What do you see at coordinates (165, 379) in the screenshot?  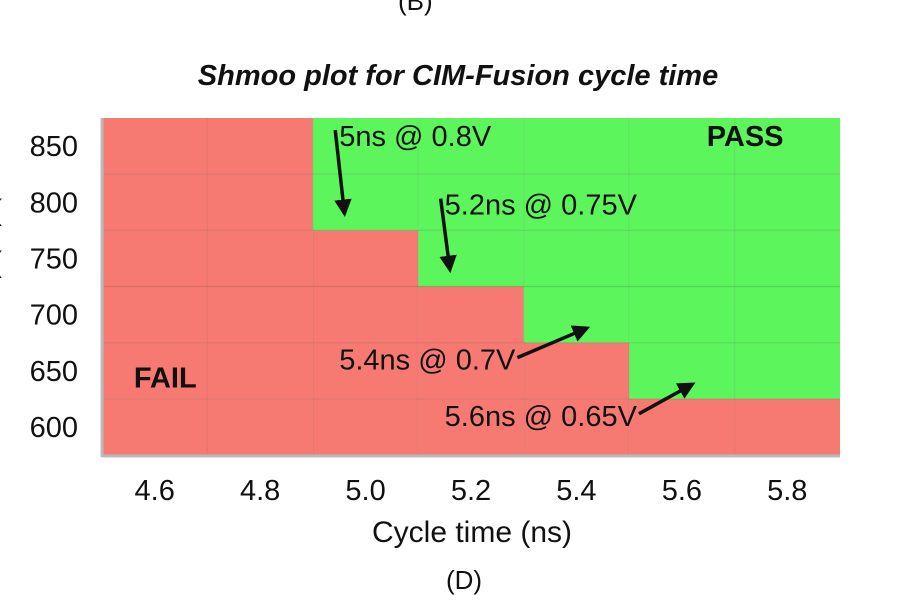 I see `fail-region-label: FAIL` at bounding box center [165, 379].